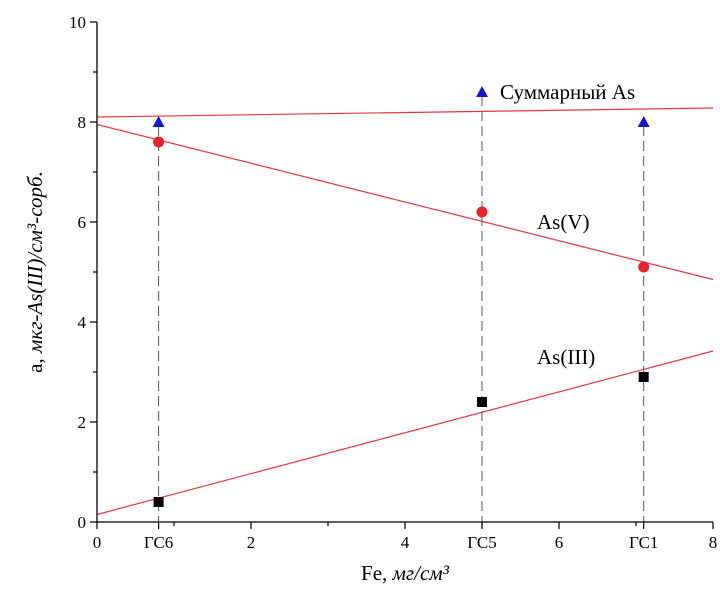 The image size is (720, 594). Describe the element at coordinates (405, 542) in the screenshot. I see `x-tick-label: 4` at that location.